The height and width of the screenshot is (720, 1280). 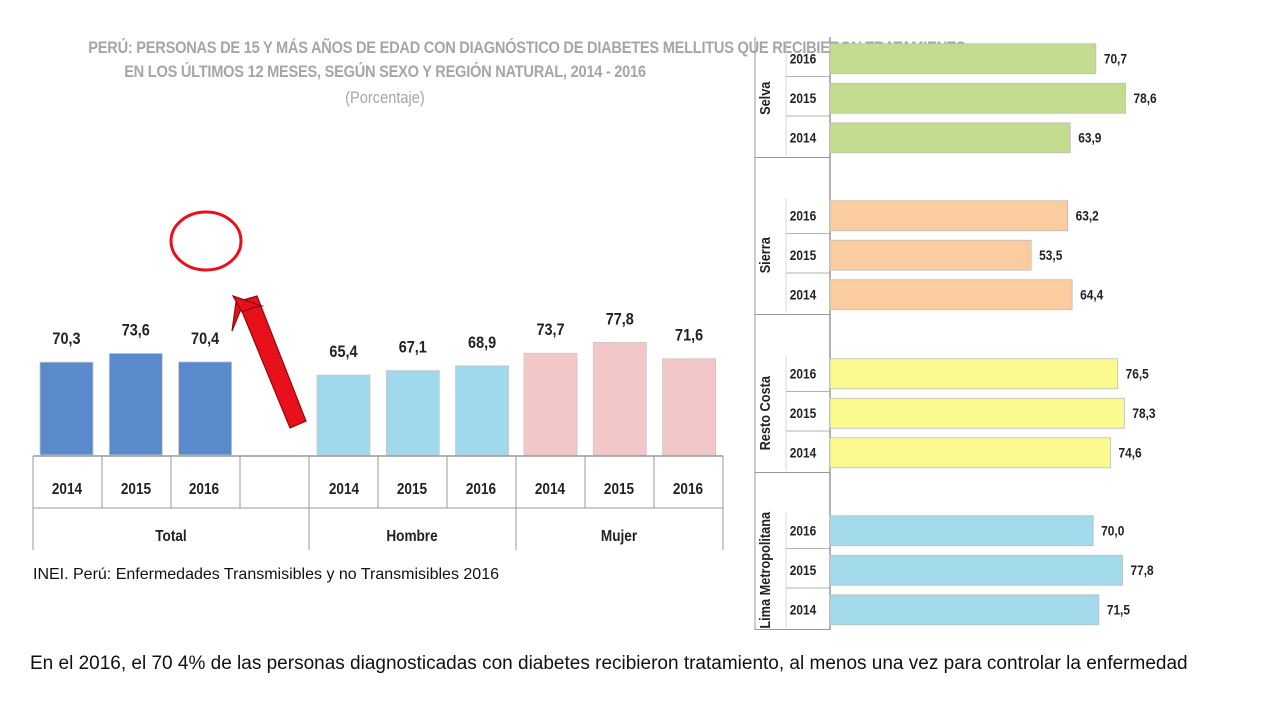 What do you see at coordinates (803, 295) in the screenshot?
I see `y-tick-label-sierra-2014: 2014` at bounding box center [803, 295].